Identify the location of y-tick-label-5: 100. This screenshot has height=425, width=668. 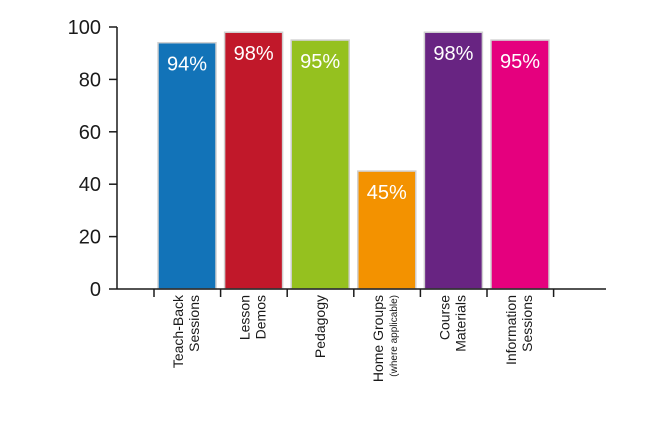
(84, 28).